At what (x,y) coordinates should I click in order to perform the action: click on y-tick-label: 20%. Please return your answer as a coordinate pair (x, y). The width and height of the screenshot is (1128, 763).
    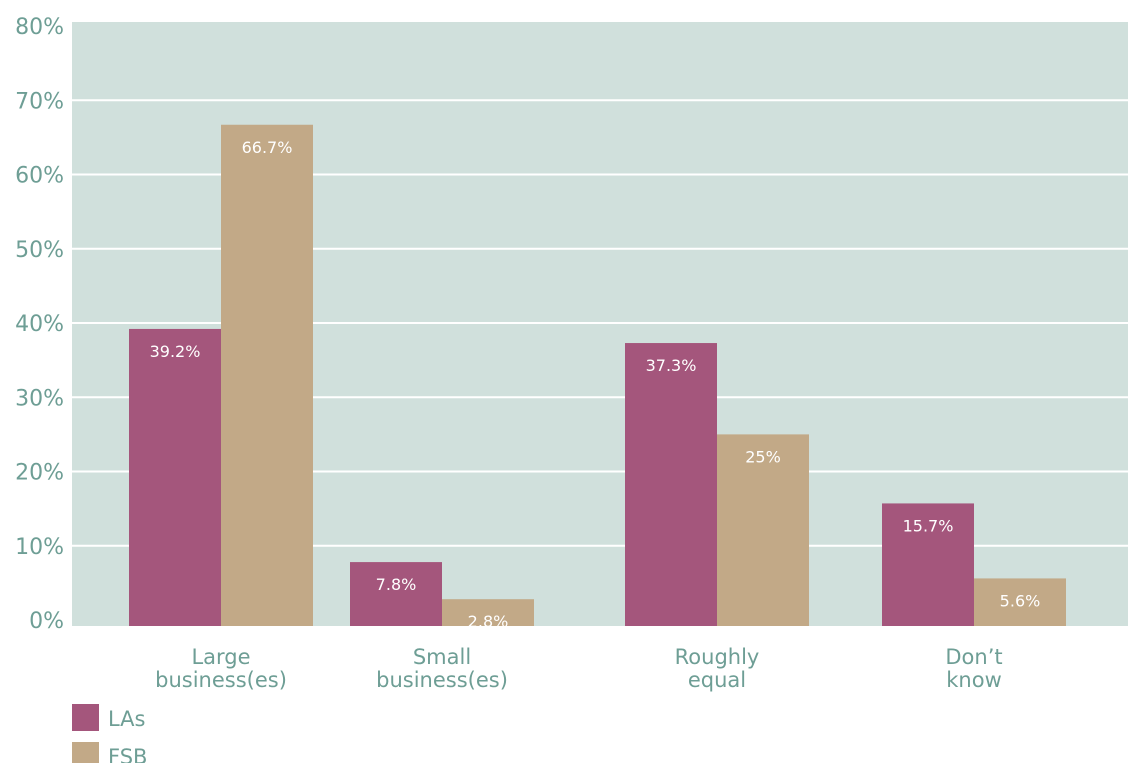
    Looking at the image, I should click on (39, 473).